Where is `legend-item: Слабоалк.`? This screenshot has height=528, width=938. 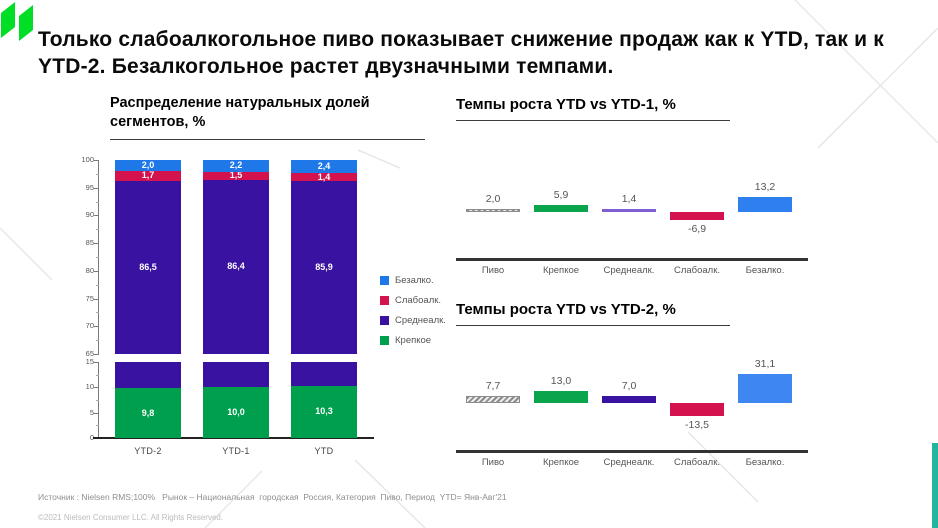
legend-item: Слабоалк. is located at coordinates (413, 300).